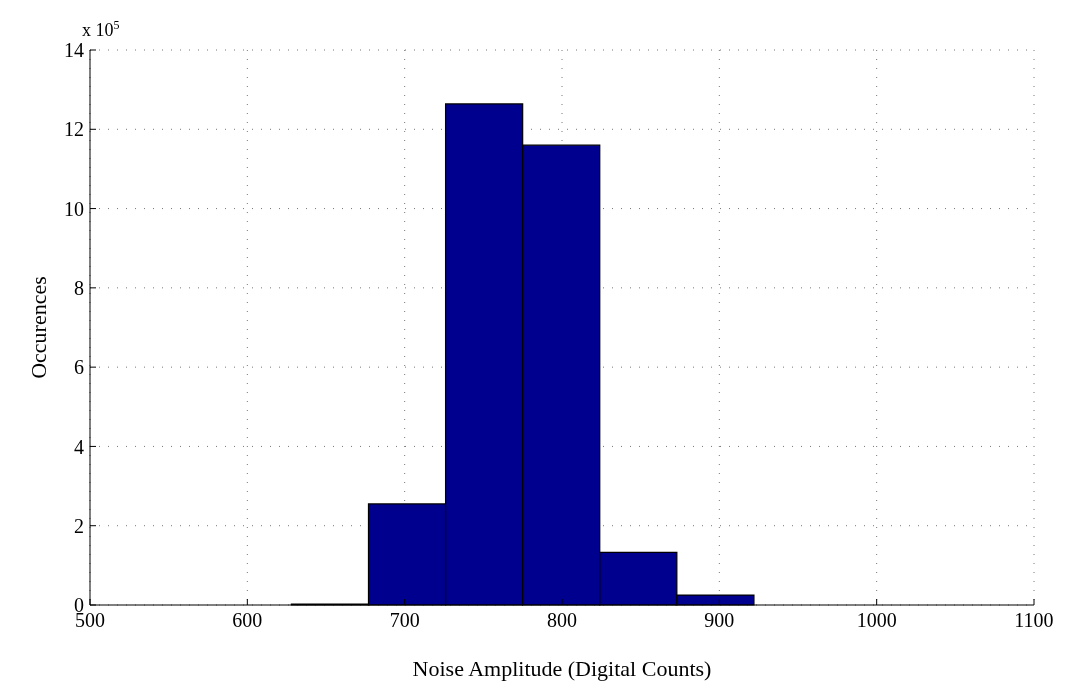  I want to click on x-tick-label: 1000, so click(876, 620).